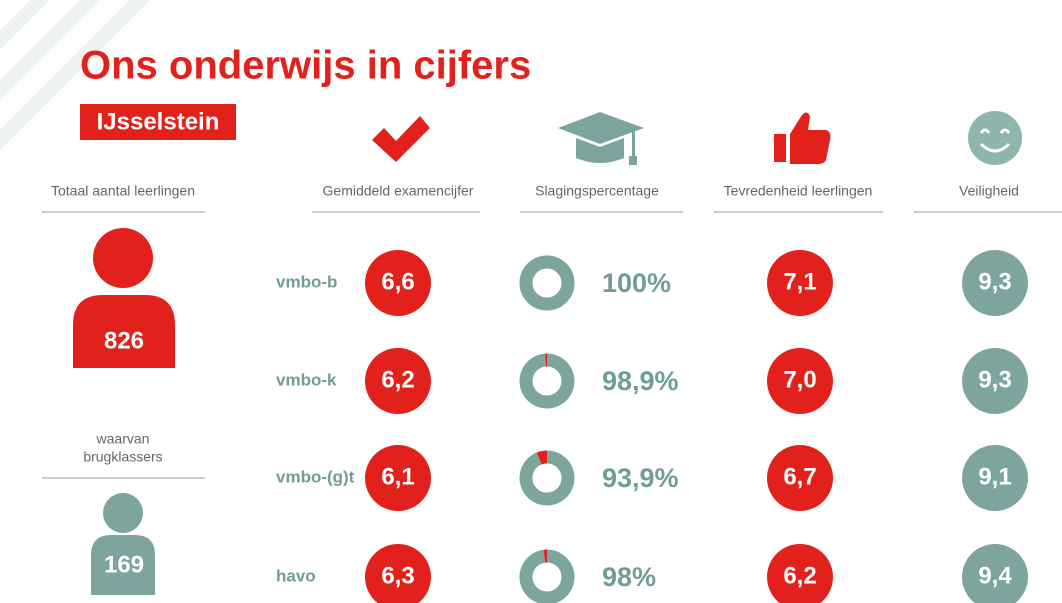 Image resolution: width=1062 pixels, height=603 pixels. Describe the element at coordinates (296, 575) in the screenshot. I see `level-label: havo` at that location.